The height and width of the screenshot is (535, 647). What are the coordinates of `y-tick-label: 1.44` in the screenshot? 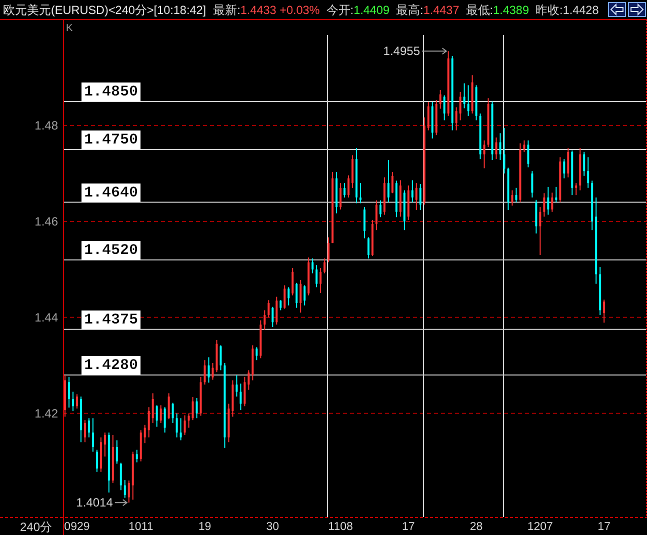 It's located at (46, 317).